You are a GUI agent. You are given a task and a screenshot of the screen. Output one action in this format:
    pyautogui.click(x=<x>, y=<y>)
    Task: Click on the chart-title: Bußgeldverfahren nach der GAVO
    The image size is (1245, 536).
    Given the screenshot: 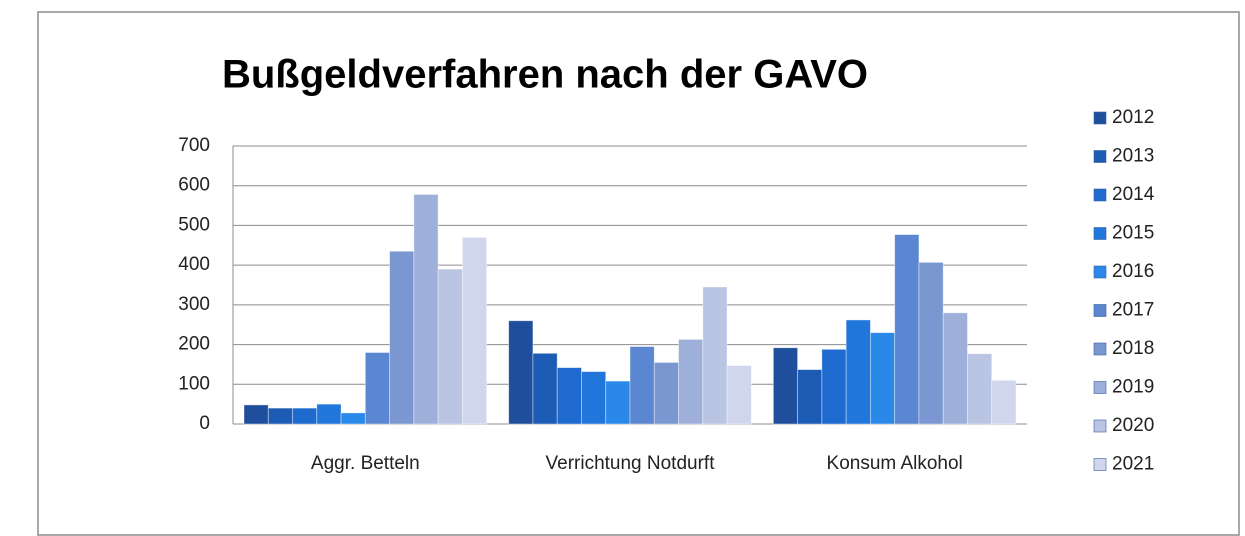 What is the action you would take?
    pyautogui.click(x=545, y=75)
    